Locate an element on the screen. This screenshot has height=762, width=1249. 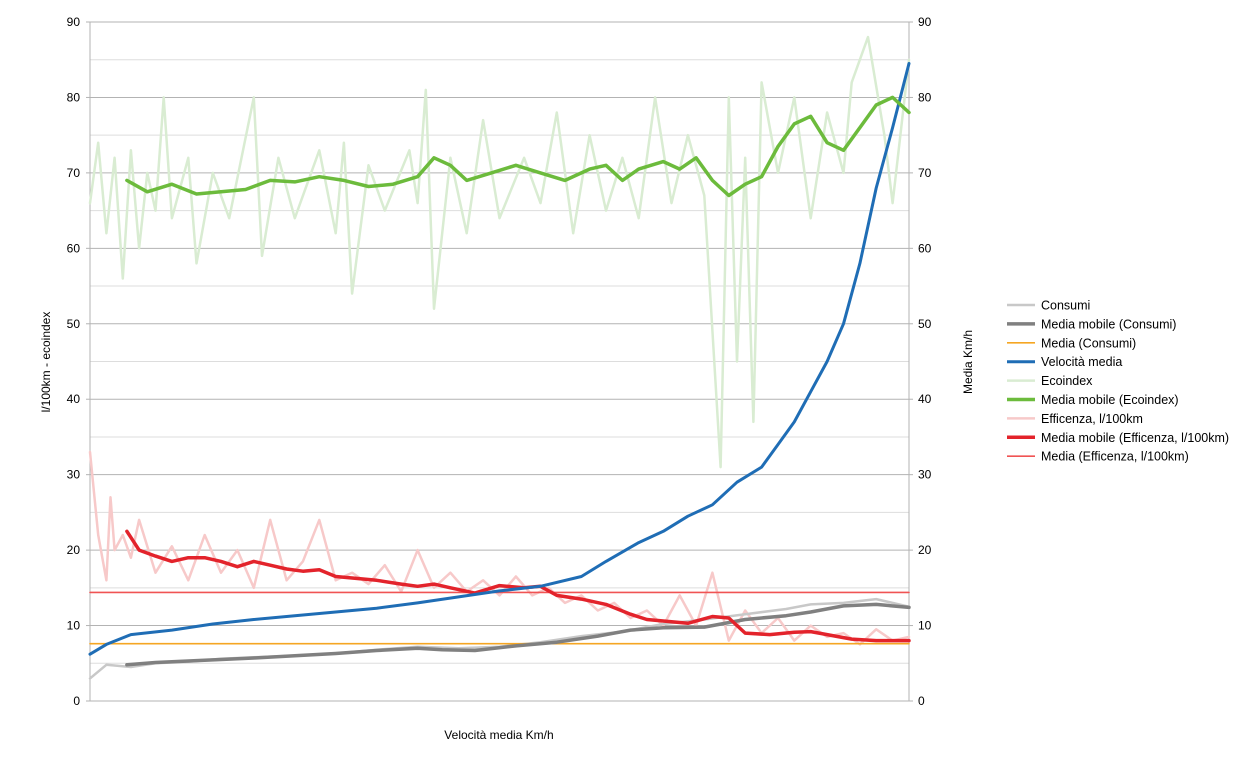
legend-item: Media mobile (Consumi) is located at coordinates (1091, 324).